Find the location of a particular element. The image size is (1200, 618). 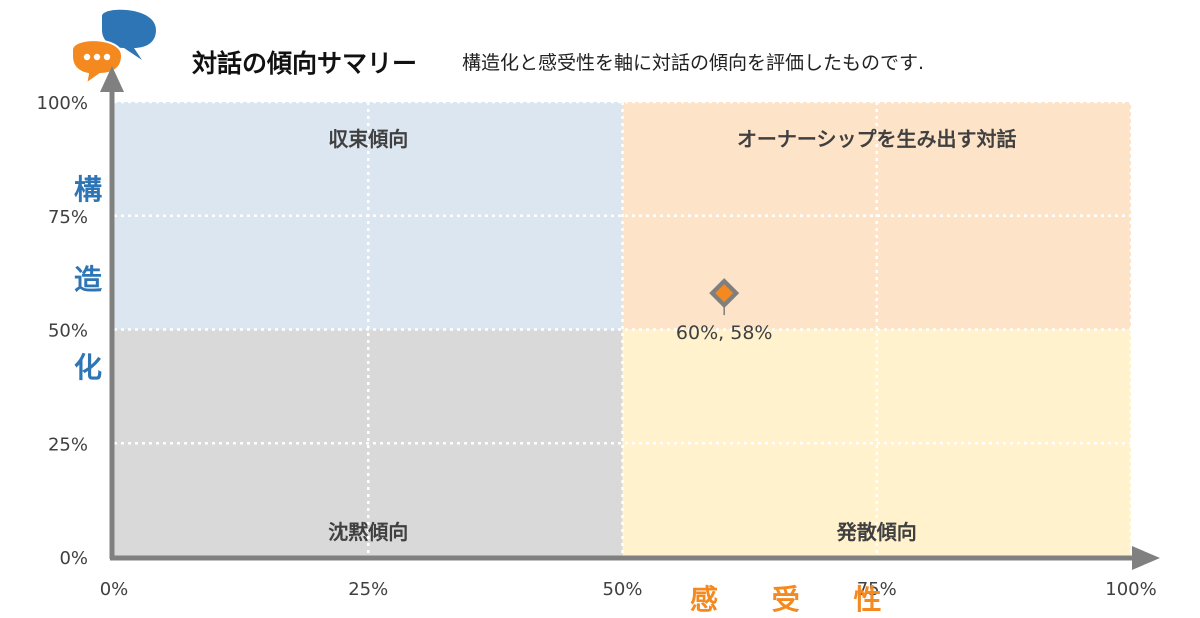

data-point-marker is located at coordinates (724, 293).